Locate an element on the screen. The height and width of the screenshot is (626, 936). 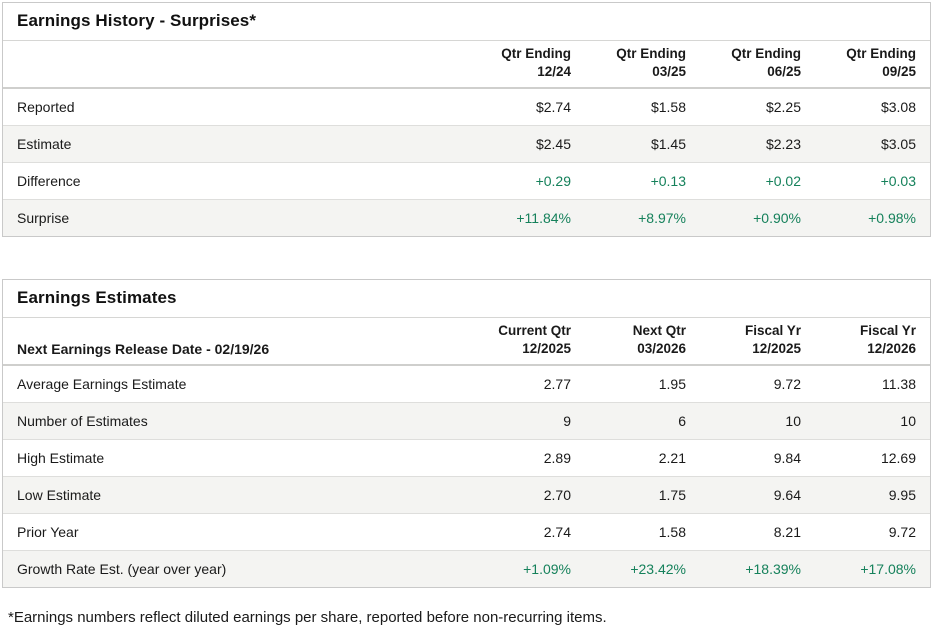
value-cell: 1.95 is located at coordinates (672, 384).